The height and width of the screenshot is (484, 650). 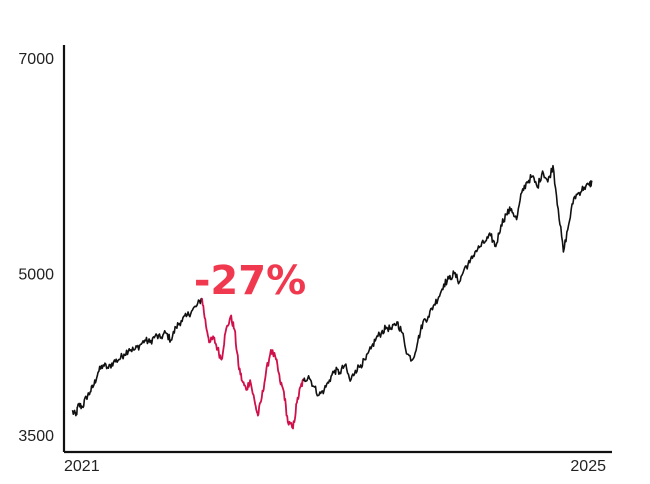 What do you see at coordinates (36, 59) in the screenshot?
I see `y-tick-label: 7000` at bounding box center [36, 59].